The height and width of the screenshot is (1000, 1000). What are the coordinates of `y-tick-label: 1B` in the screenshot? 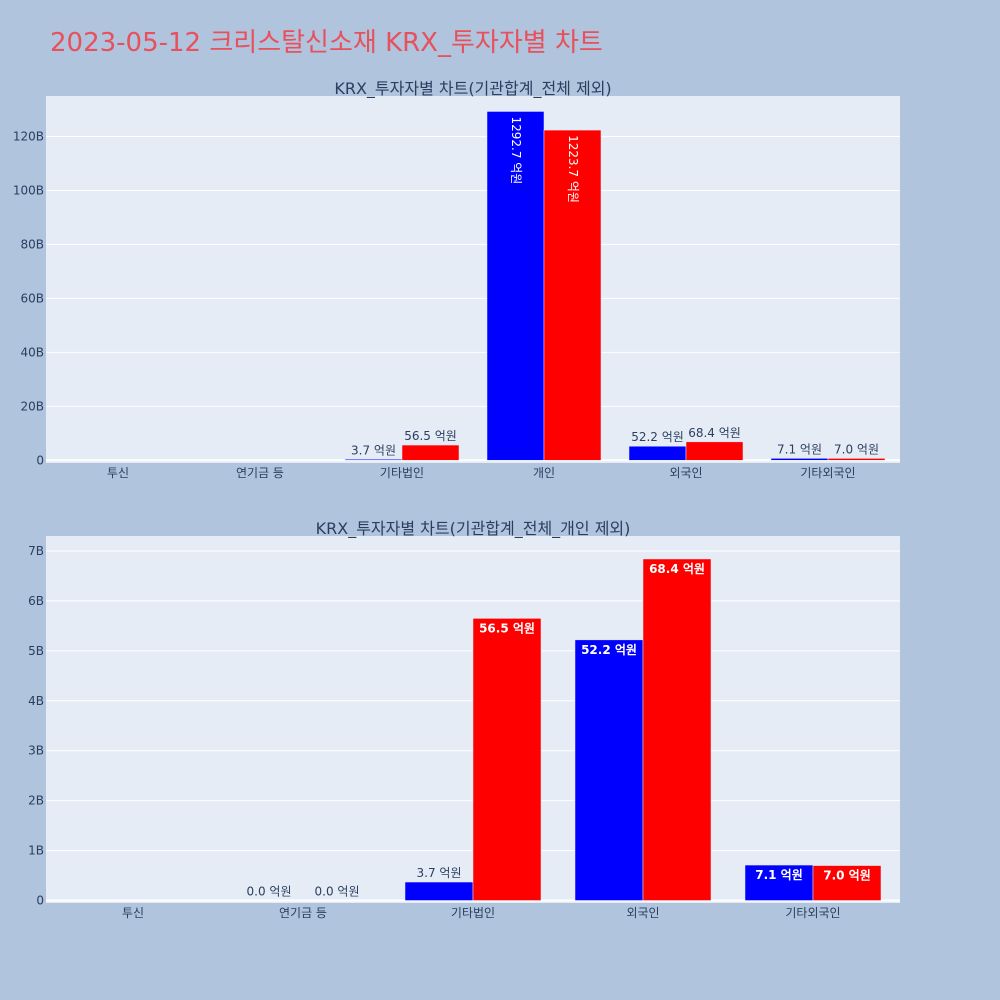 It's located at (36, 851).